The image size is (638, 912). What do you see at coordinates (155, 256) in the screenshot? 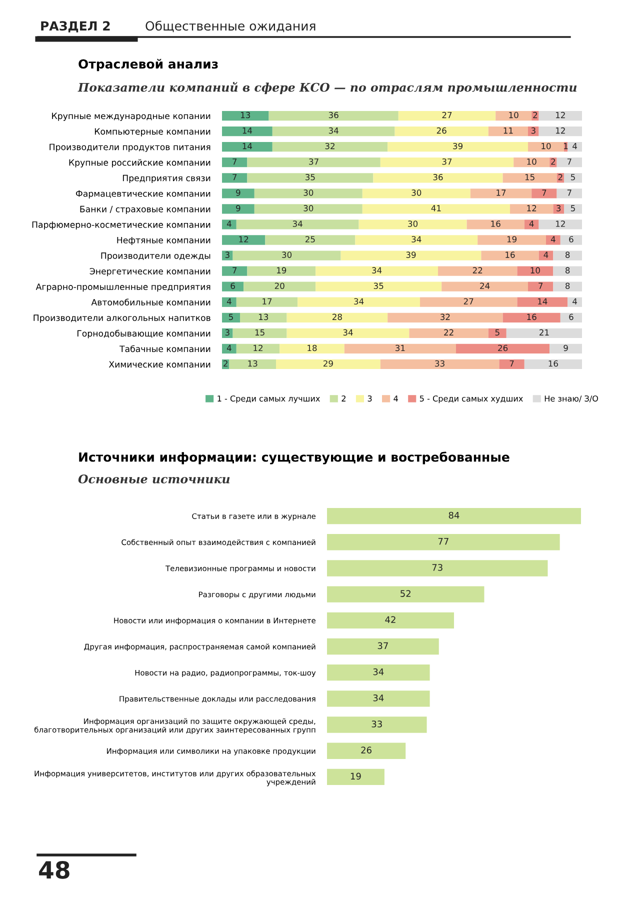
I see `y-tick-label: Производители одежды` at bounding box center [155, 256].